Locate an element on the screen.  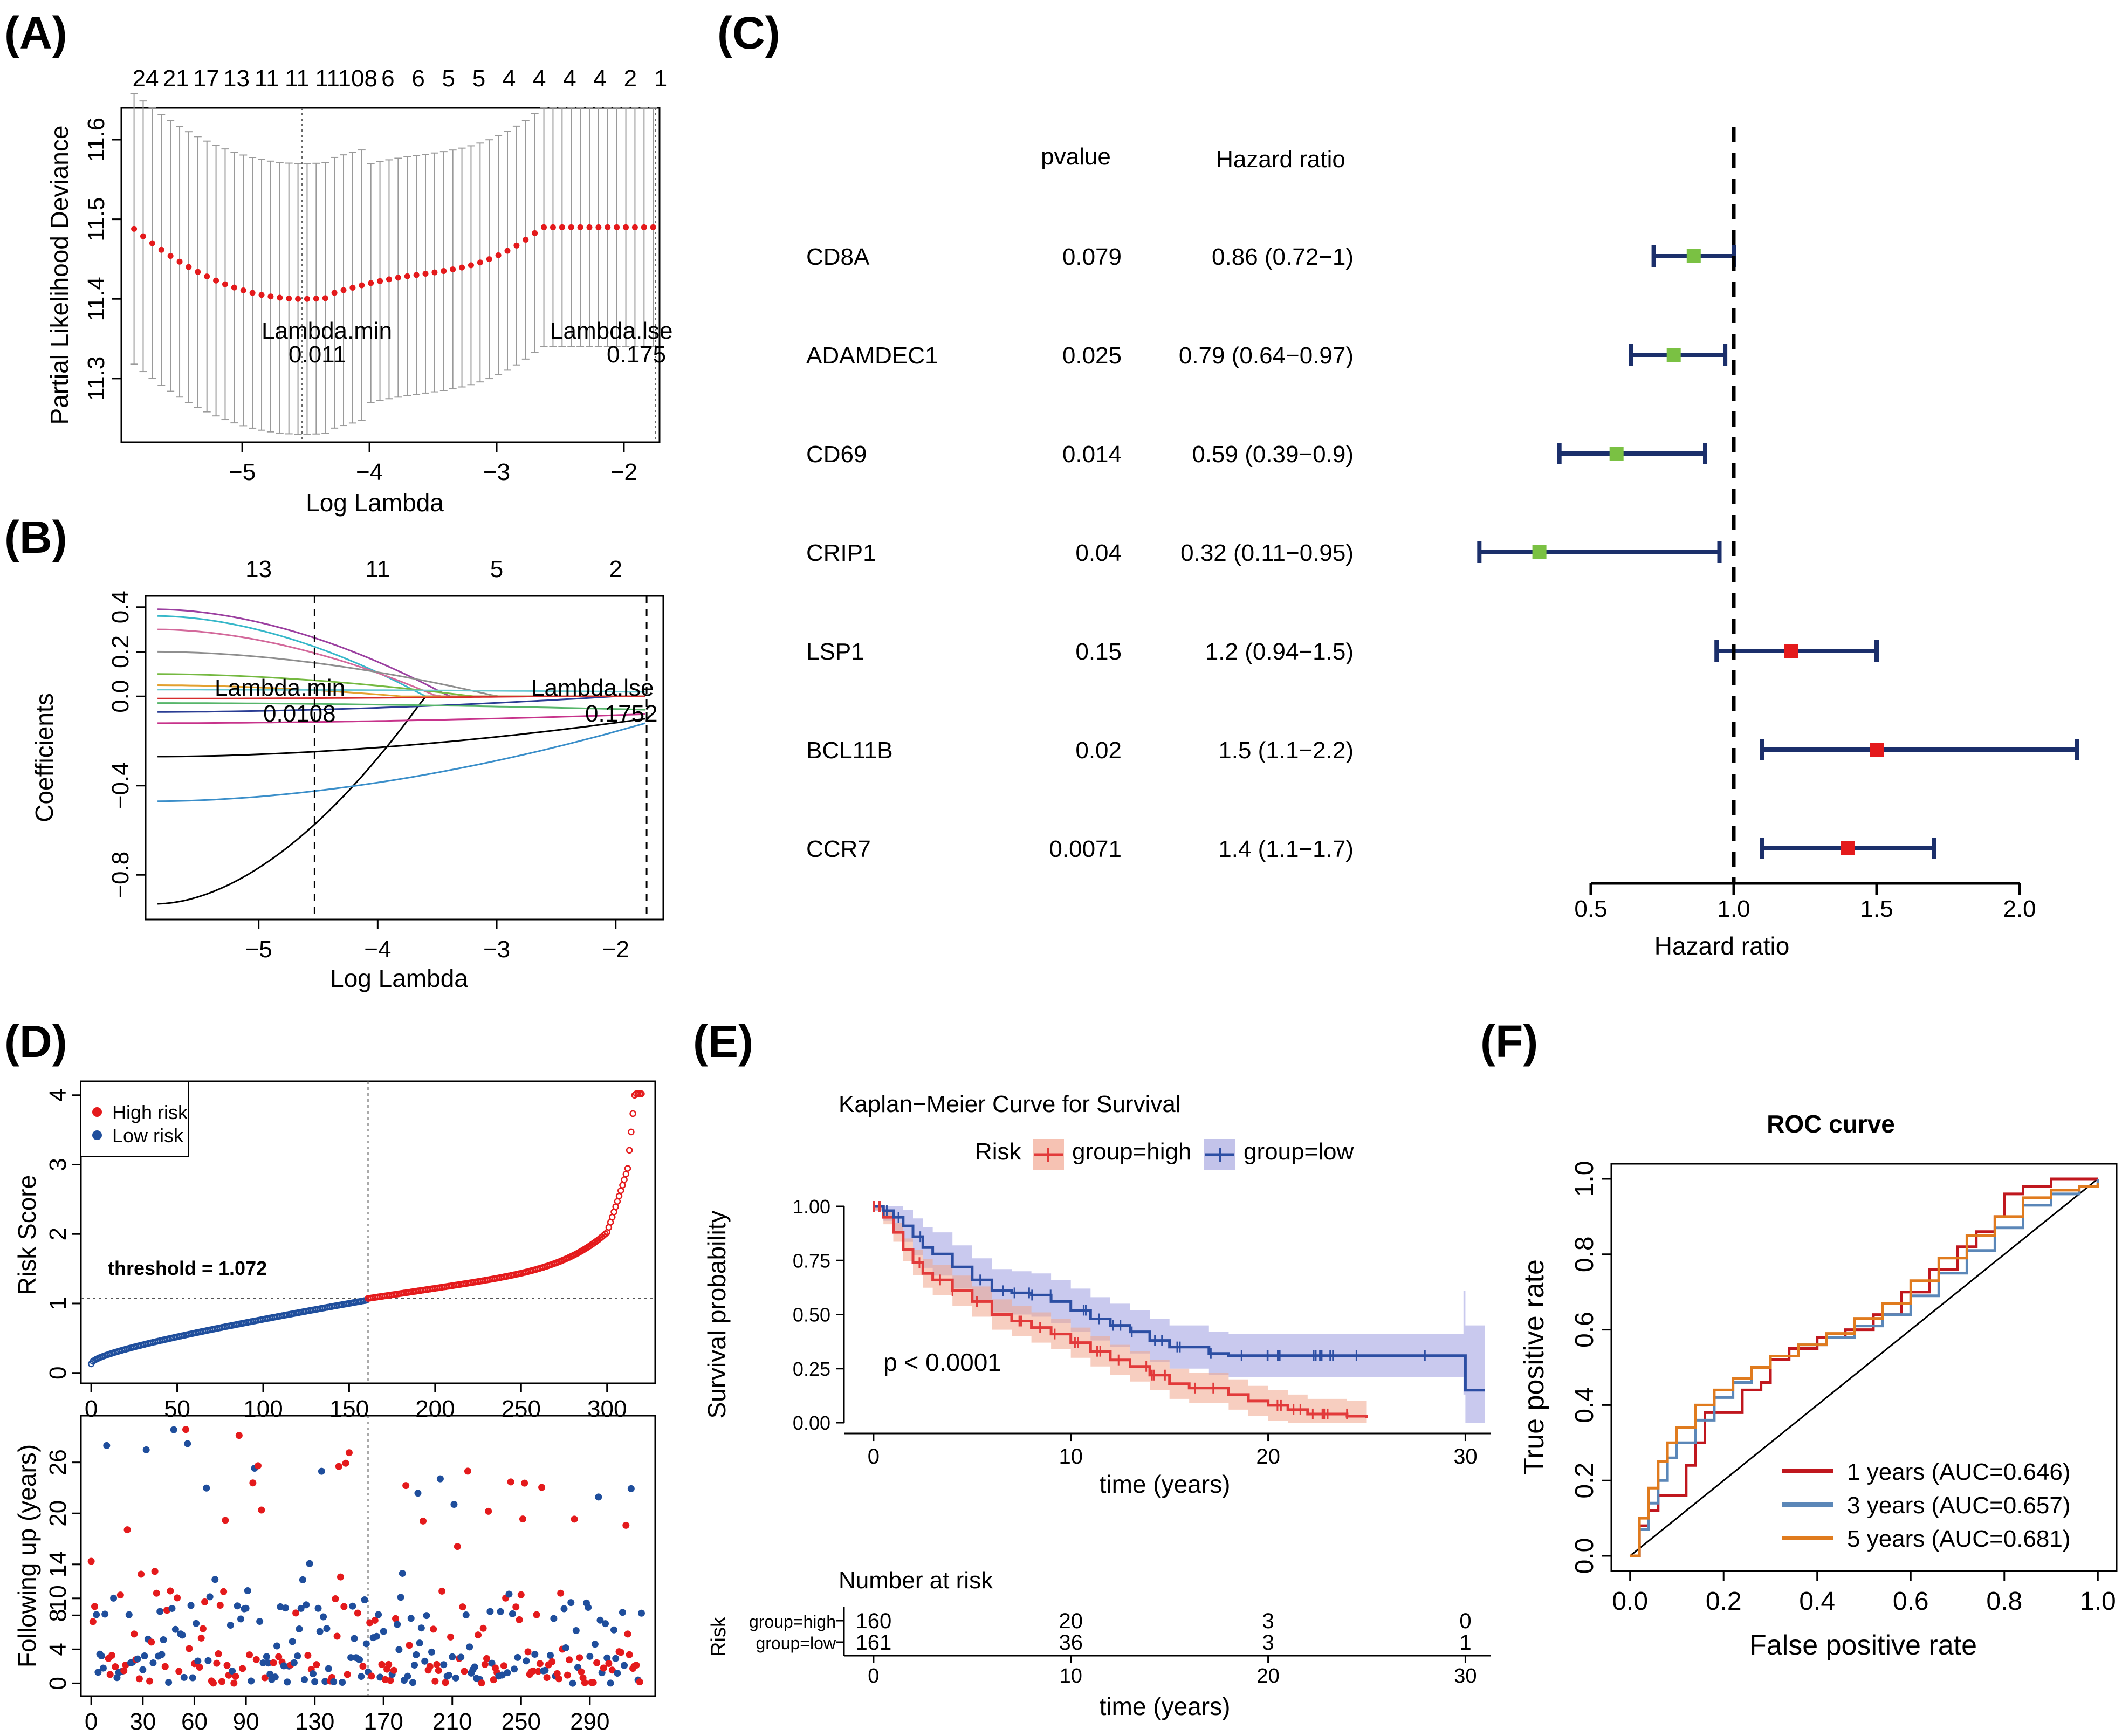
hr-point is located at coordinates (1539, 552).